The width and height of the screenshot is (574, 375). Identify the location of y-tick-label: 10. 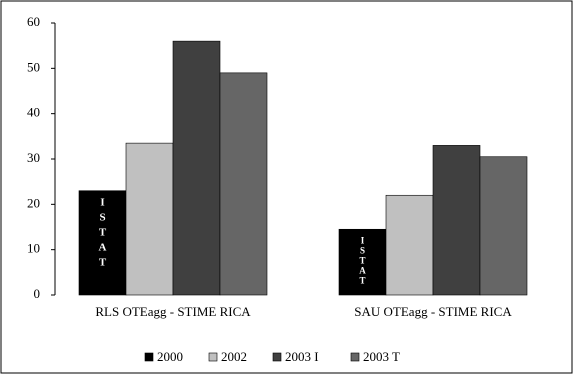
(33, 248).